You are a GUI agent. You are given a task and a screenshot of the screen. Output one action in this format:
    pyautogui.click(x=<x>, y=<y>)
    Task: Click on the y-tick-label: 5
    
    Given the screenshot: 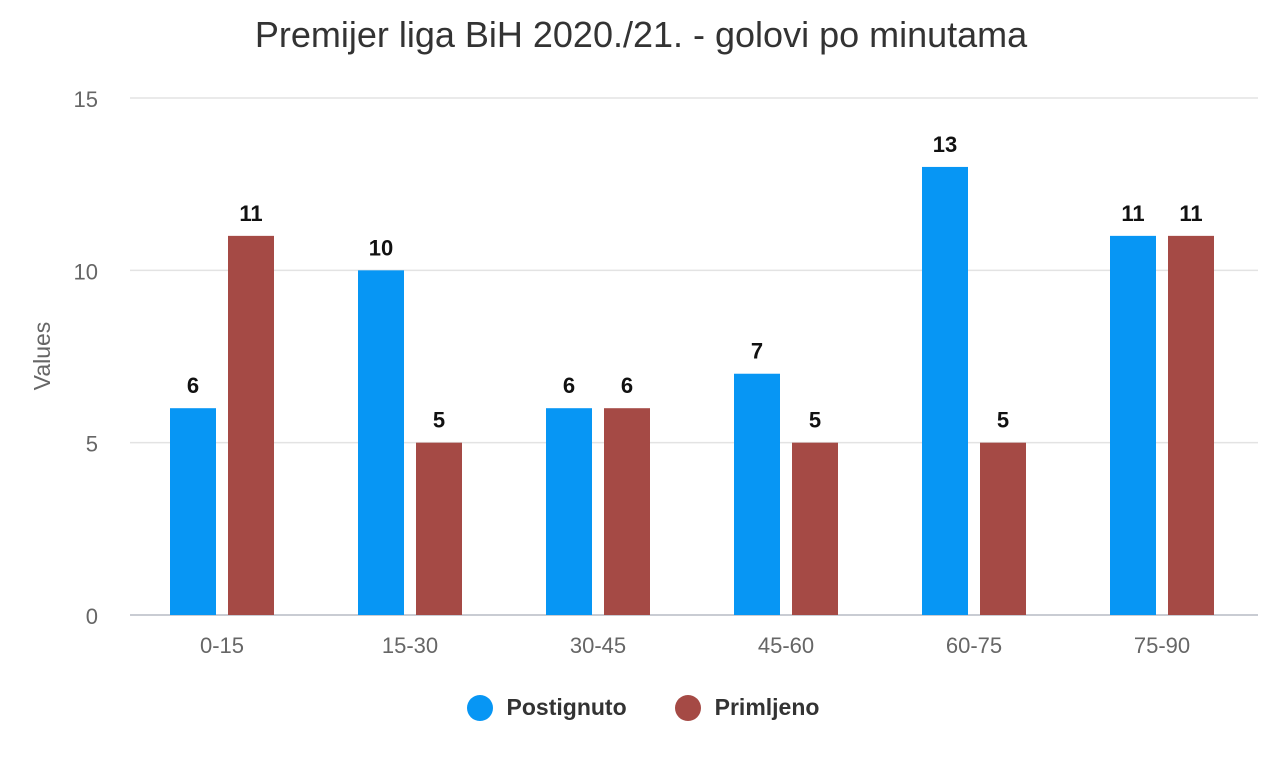 What is the action you would take?
    pyautogui.click(x=92, y=444)
    